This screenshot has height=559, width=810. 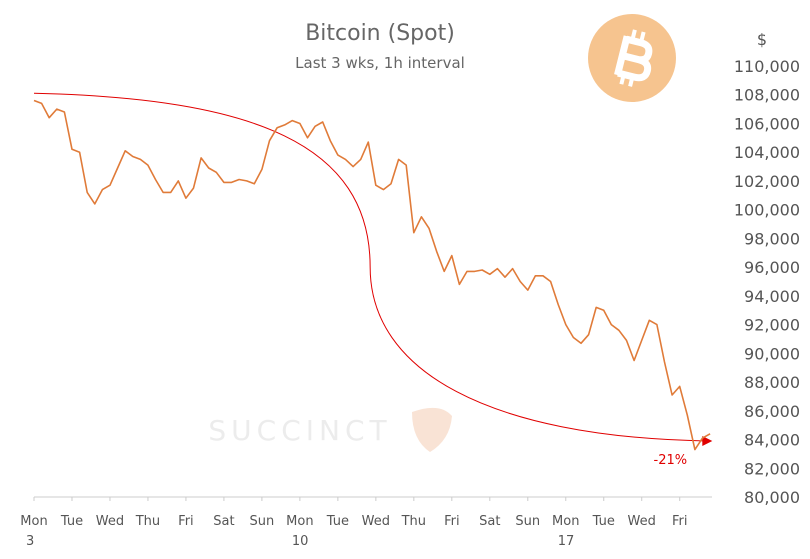 I want to click on y-tick-label: 88,000, so click(x=772, y=382).